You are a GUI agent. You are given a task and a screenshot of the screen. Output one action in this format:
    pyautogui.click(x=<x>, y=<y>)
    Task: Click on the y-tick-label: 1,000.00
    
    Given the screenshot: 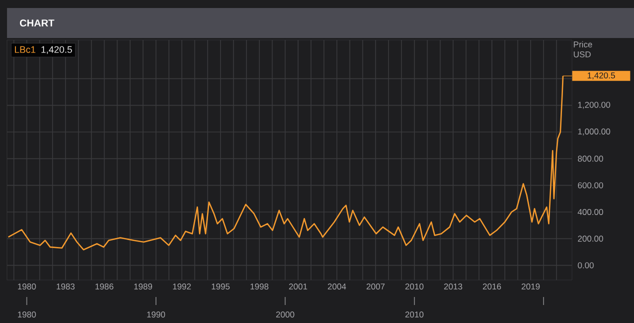 What is the action you would take?
    pyautogui.click(x=594, y=132)
    